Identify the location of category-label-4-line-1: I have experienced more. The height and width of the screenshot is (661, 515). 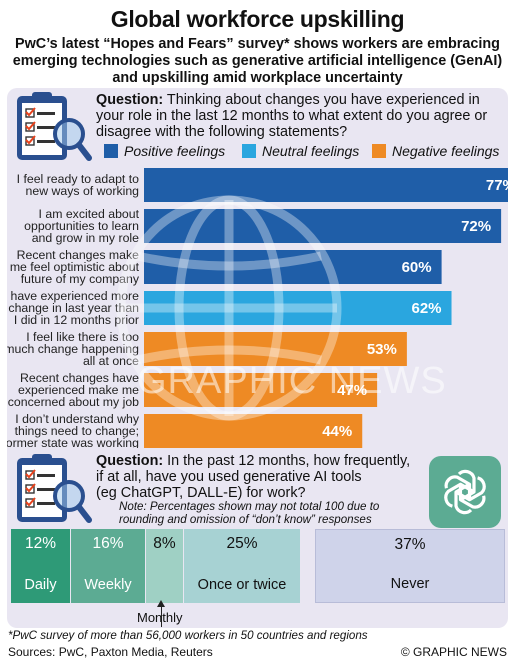
(73, 296).